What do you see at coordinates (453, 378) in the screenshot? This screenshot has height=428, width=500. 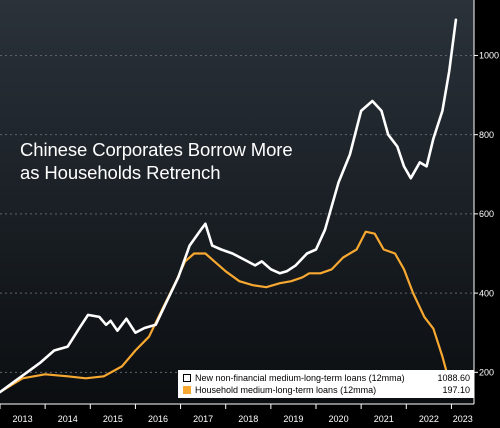 I see `legend-value-corporate: 1088.60` at bounding box center [453, 378].